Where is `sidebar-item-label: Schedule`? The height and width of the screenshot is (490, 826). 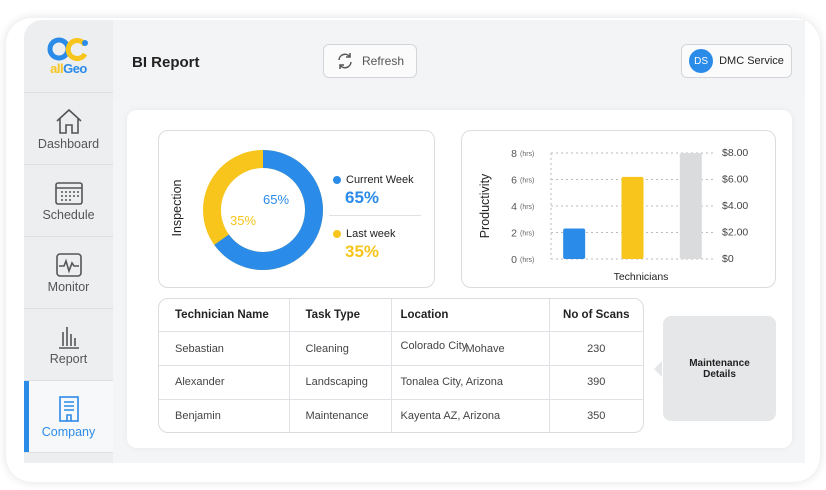 sidebar-item-label: Schedule is located at coordinates (68, 214).